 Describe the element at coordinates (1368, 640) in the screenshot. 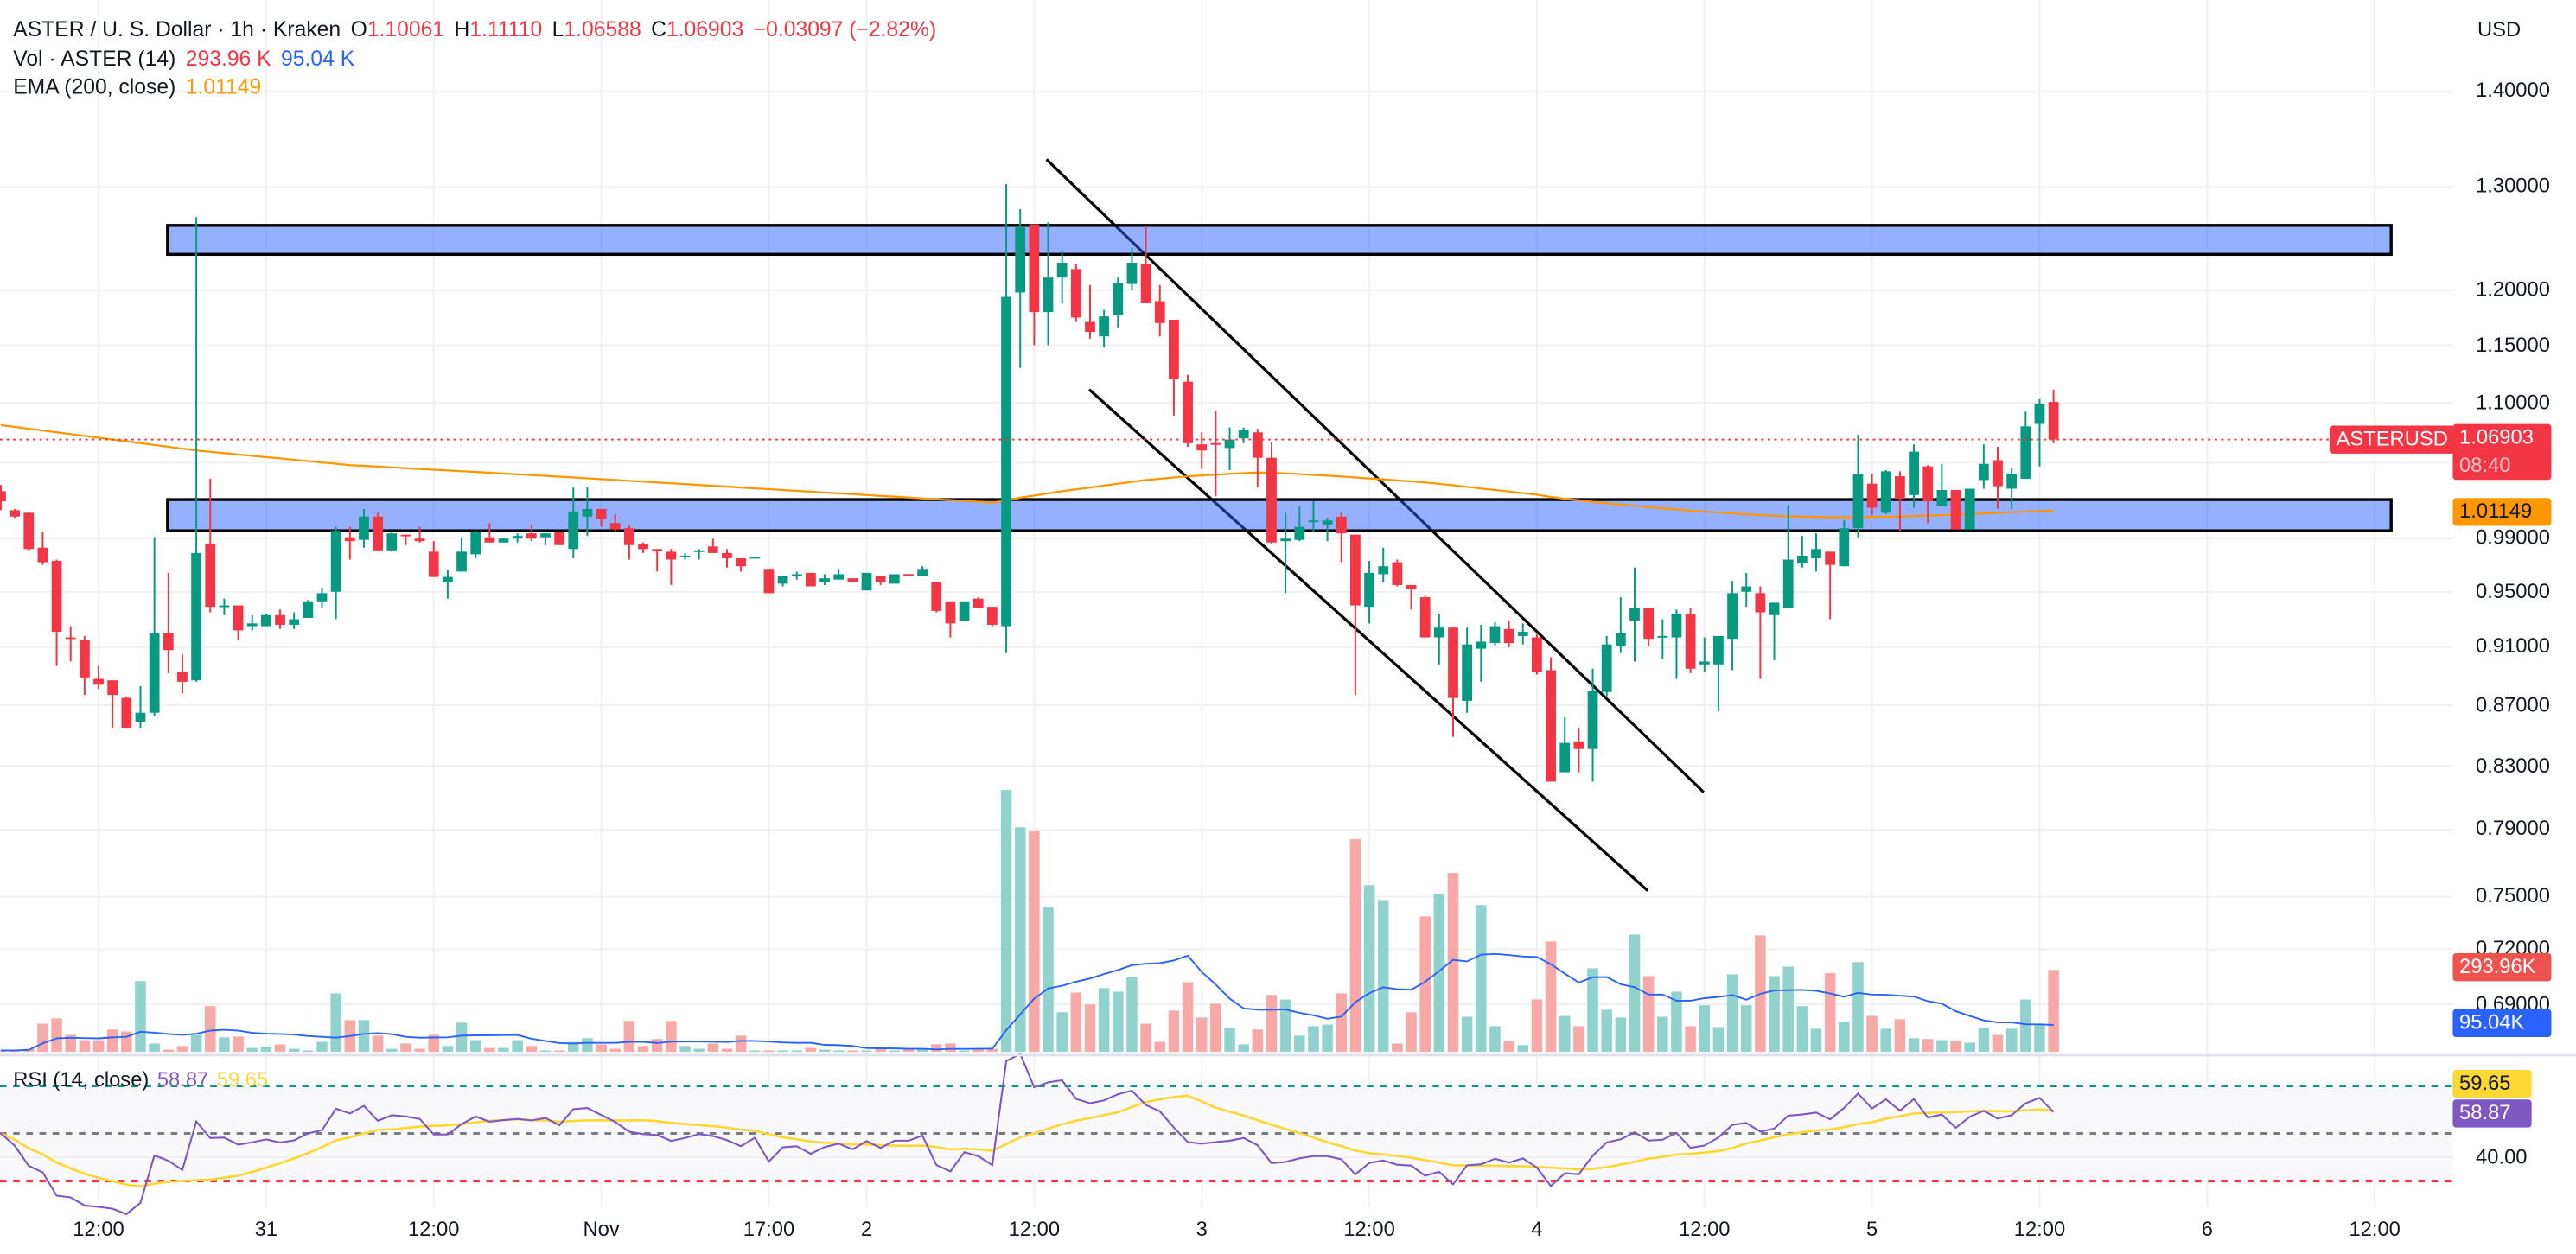

I see `trend-line-lower` at that location.